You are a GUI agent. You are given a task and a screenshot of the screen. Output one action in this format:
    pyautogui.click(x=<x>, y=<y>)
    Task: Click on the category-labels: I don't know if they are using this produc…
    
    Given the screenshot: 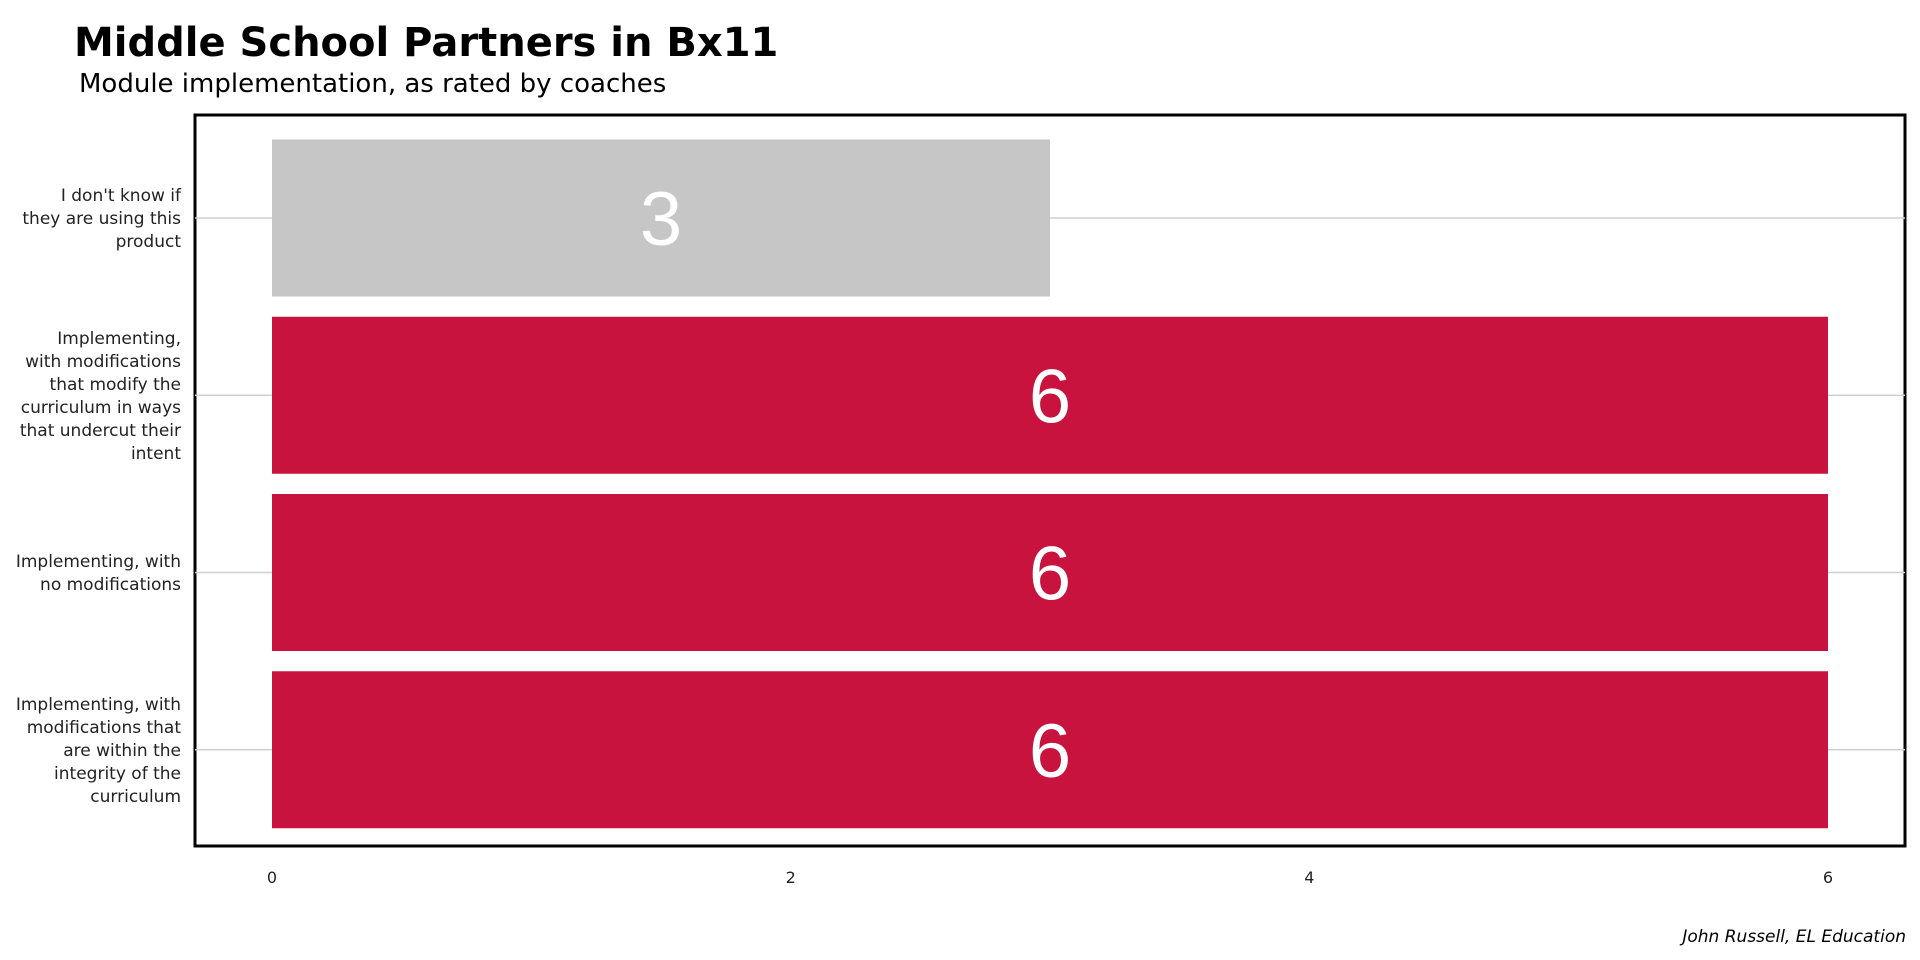 What is the action you would take?
    pyautogui.click(x=99, y=496)
    